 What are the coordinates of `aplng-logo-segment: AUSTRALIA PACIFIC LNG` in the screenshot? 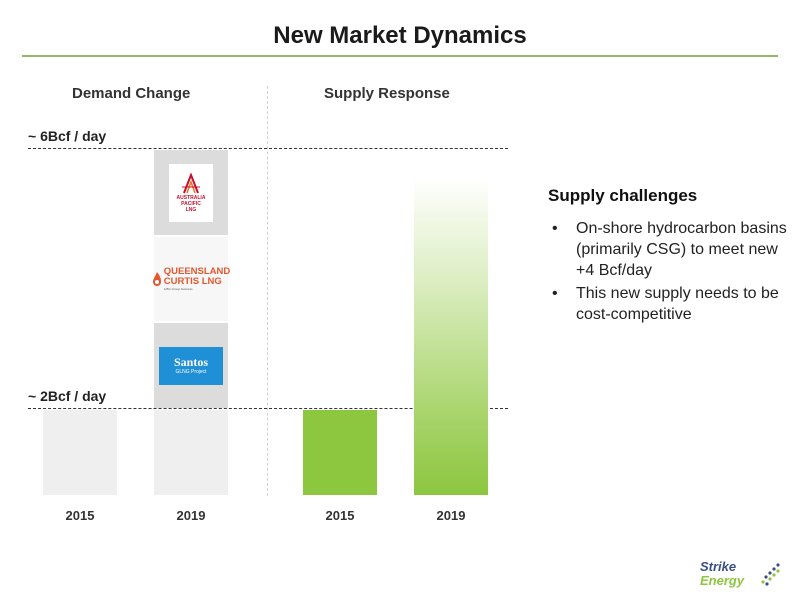 It's located at (191, 192).